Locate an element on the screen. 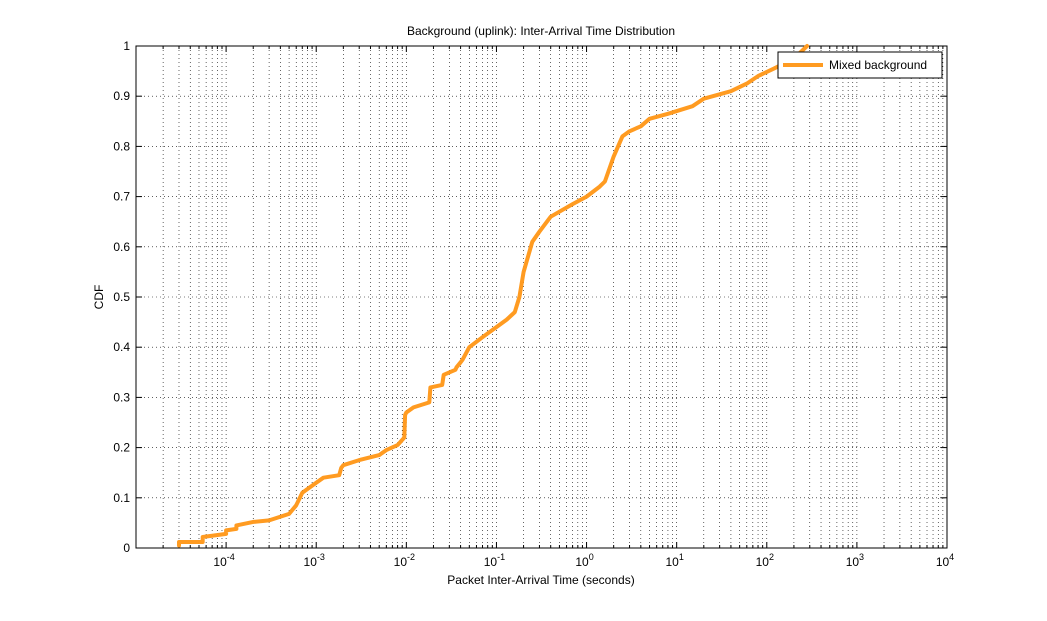  legend: Mixed background is located at coordinates (860, 65).